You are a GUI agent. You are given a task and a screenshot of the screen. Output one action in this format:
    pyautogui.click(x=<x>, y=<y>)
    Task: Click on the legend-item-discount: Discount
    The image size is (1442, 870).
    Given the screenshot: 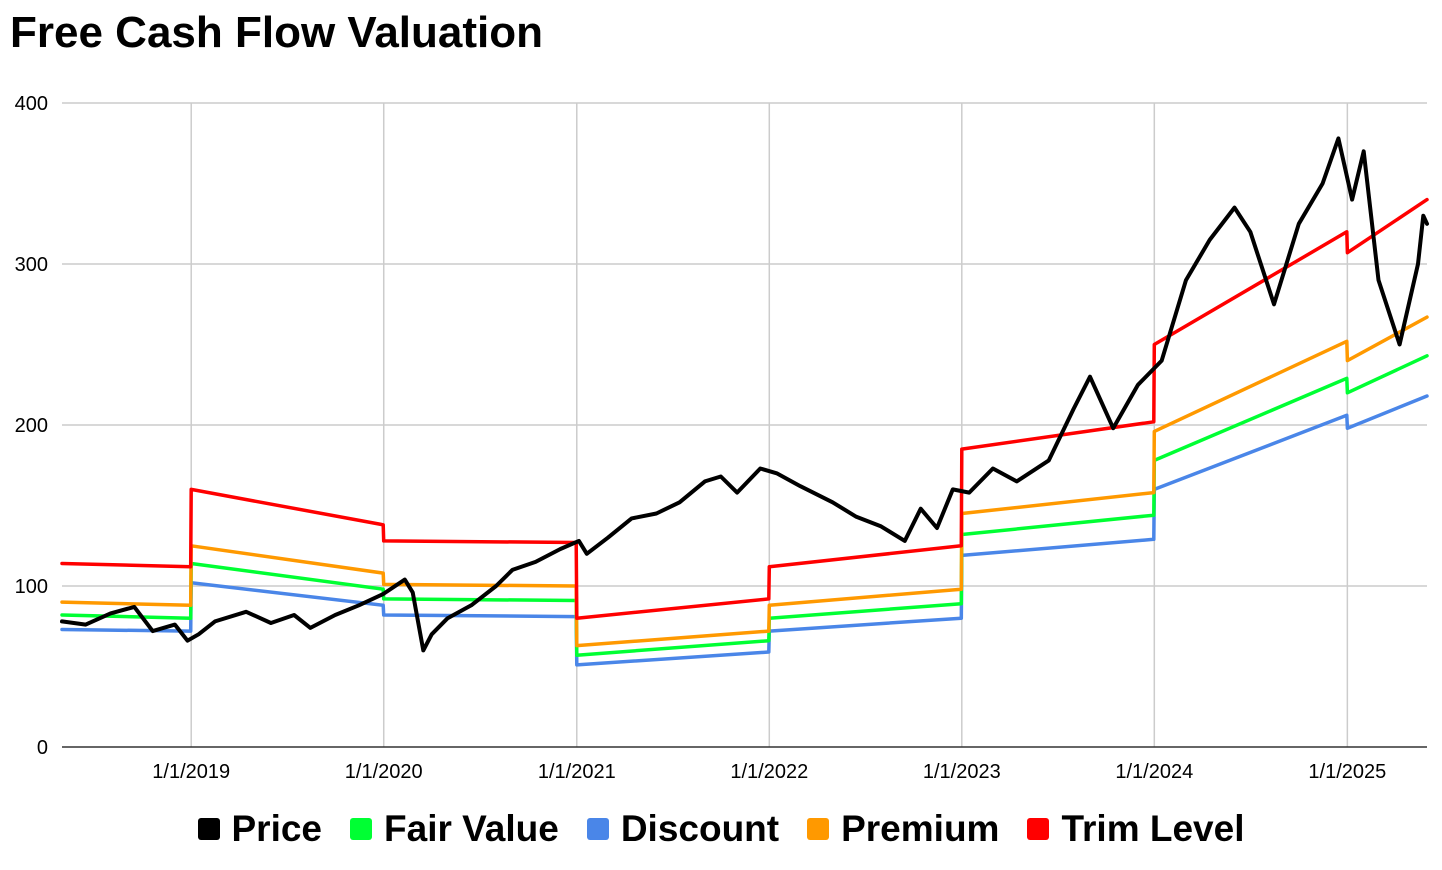 What is the action you would take?
    pyautogui.click(x=683, y=829)
    